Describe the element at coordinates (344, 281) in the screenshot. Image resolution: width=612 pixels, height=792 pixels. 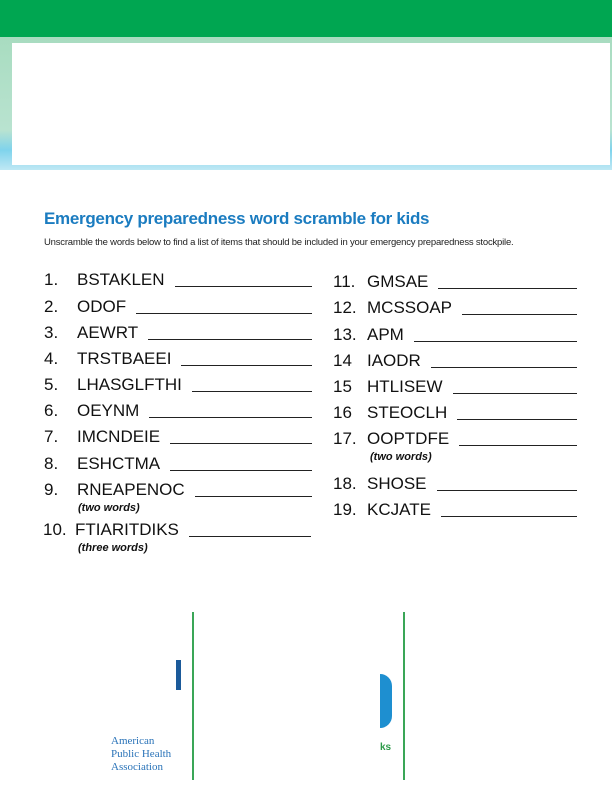
I see `item-number: 11.` at that location.